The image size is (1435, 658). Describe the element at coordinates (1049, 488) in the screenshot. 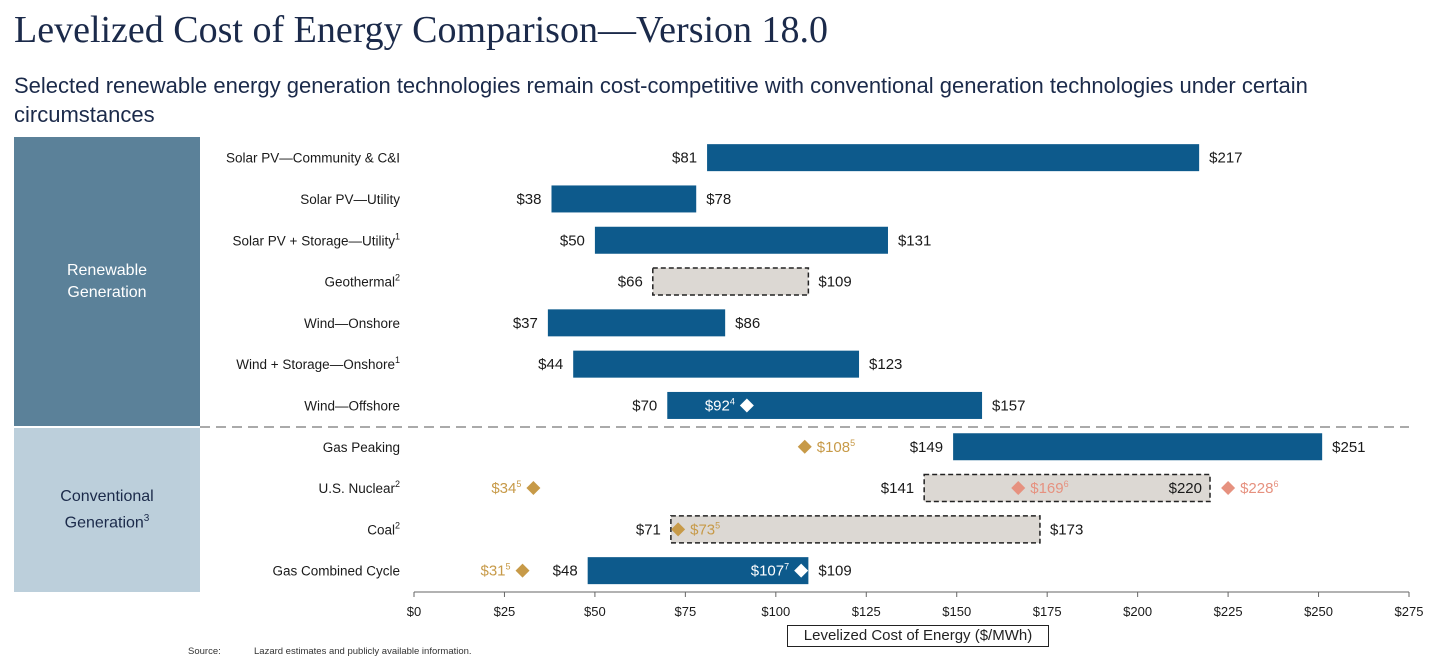

I see `marker-label: $1696` at that location.